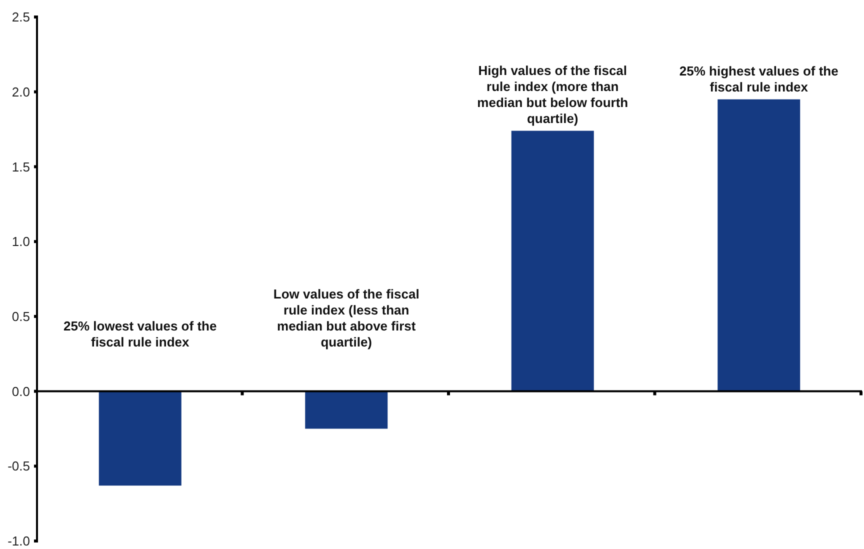 The height and width of the screenshot is (549, 864). Describe the element at coordinates (21, 92) in the screenshot. I see `y-tick-label: 2.0` at that location.